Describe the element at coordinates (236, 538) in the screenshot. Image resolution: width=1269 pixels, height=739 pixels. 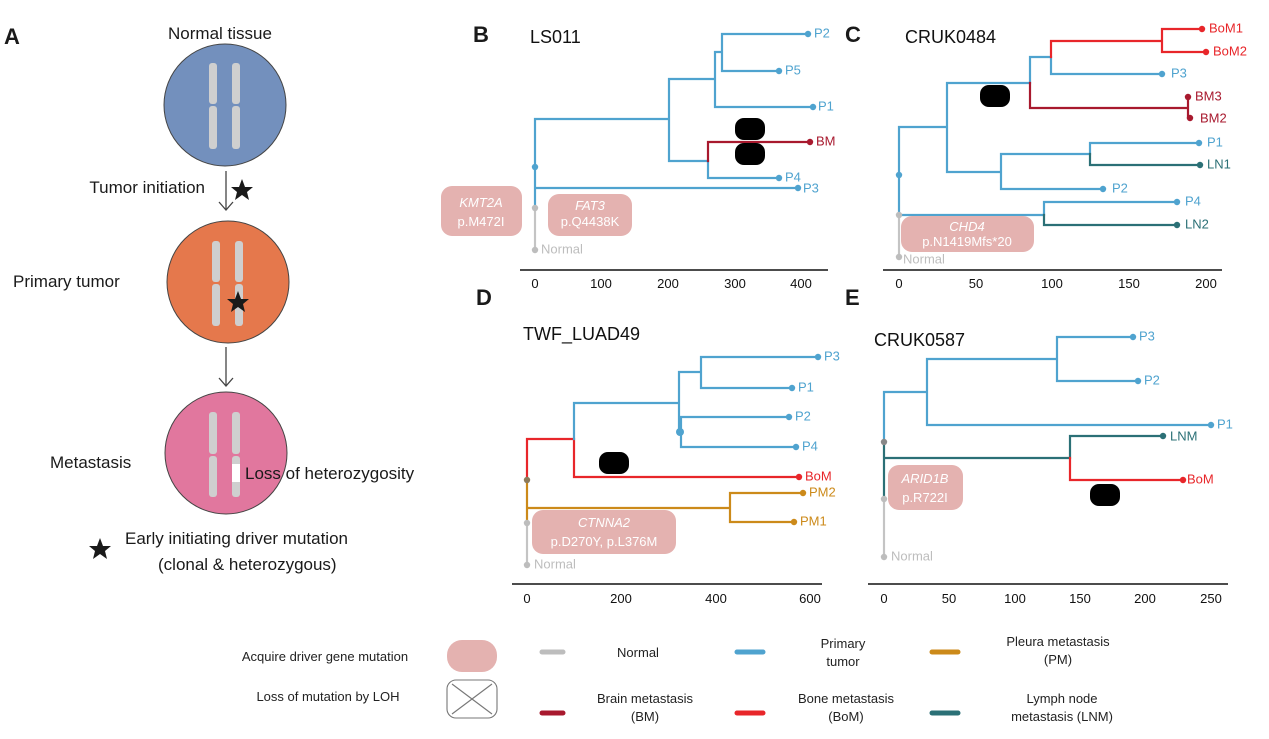
I see `star-legend-line1: Early initiating driver mutation` at that location.